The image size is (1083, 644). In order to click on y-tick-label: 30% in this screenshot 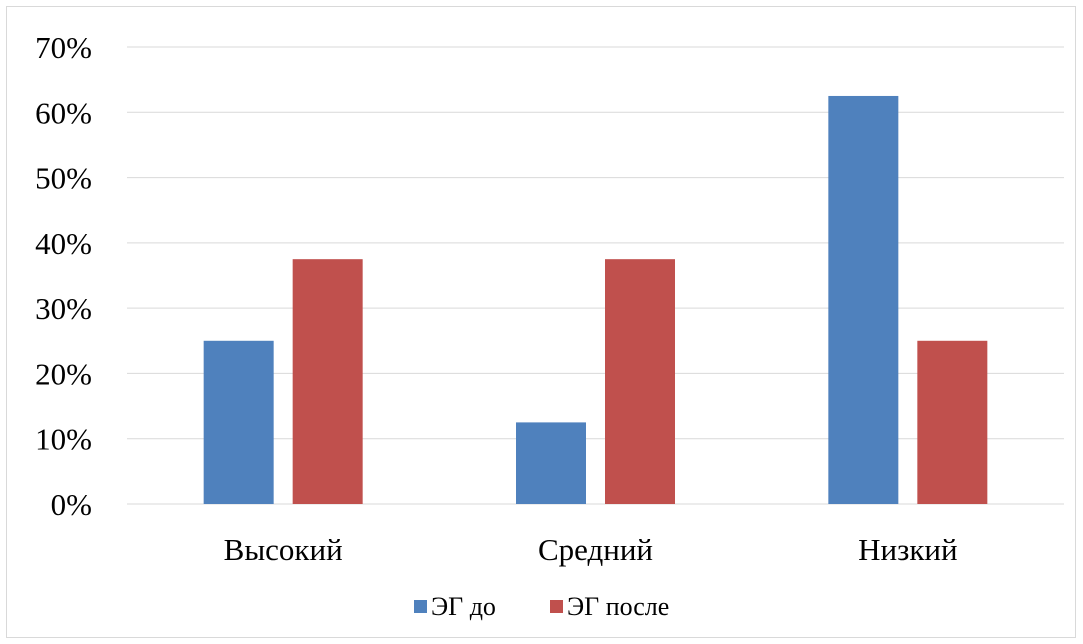, I will do `click(63, 308)`.